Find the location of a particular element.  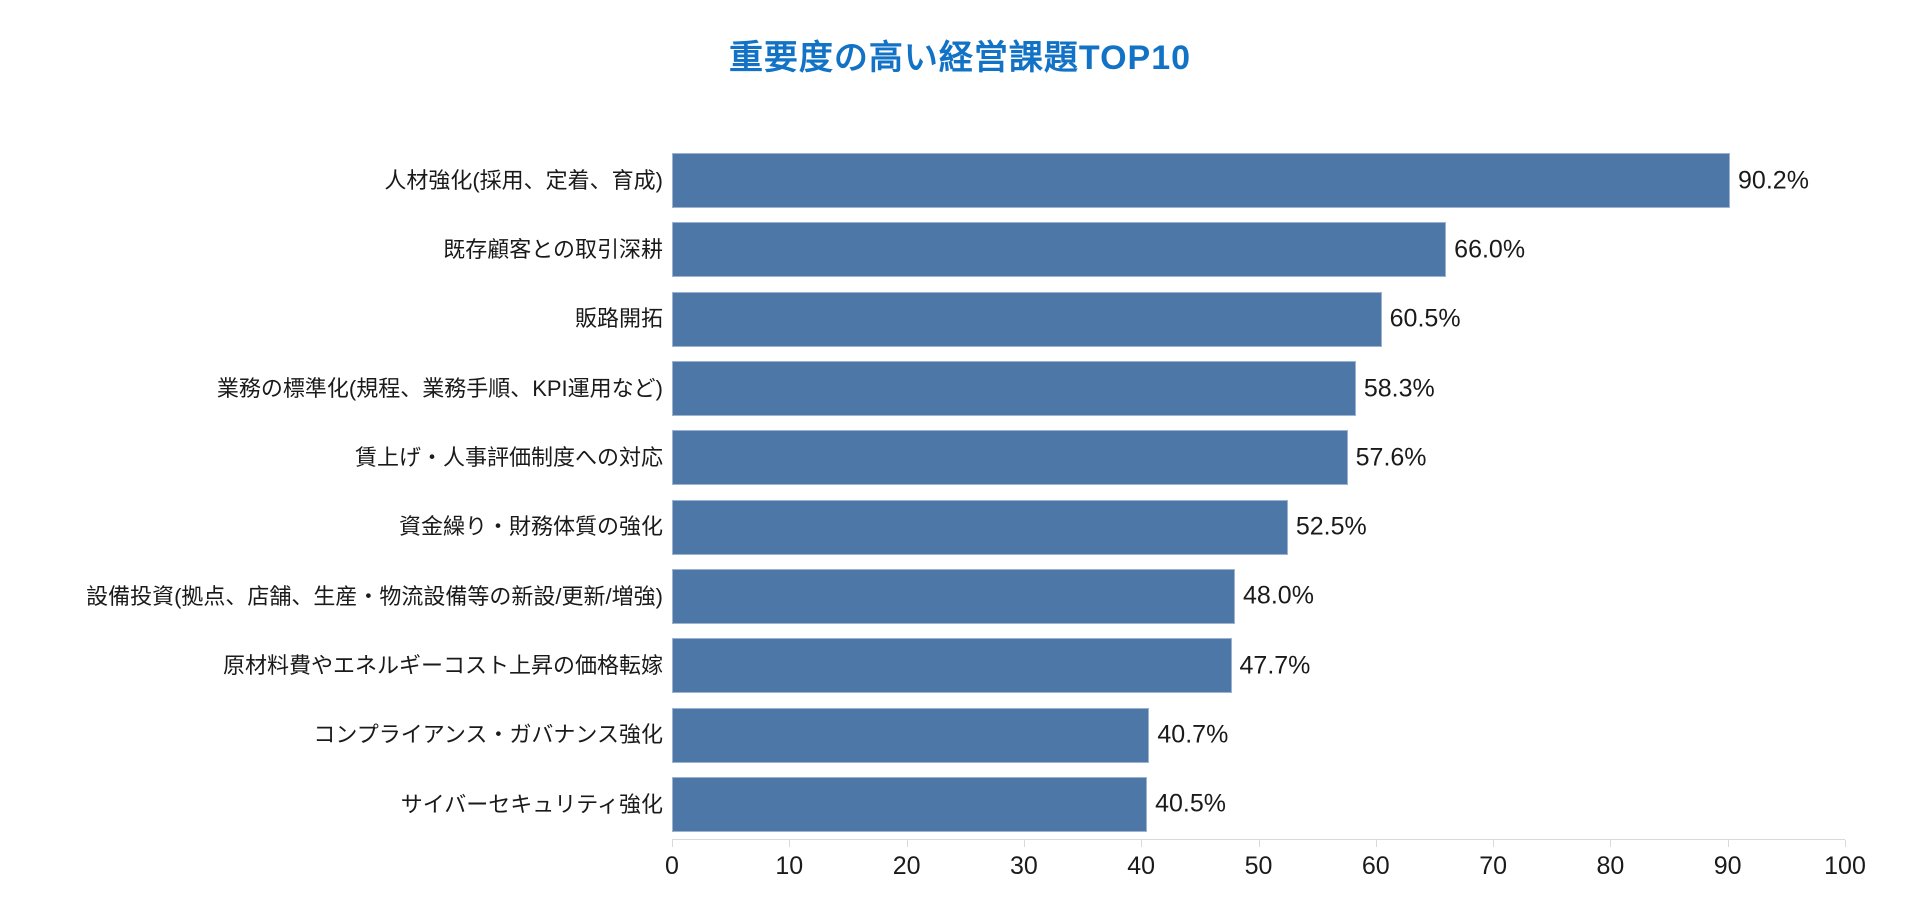

value-label: 40.7% is located at coordinates (1193, 734).